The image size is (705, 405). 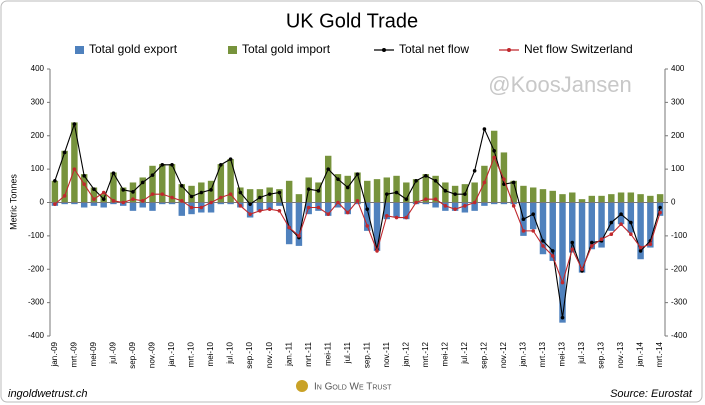 I want to click on y2-tick-label: 200, so click(x=678, y=135).